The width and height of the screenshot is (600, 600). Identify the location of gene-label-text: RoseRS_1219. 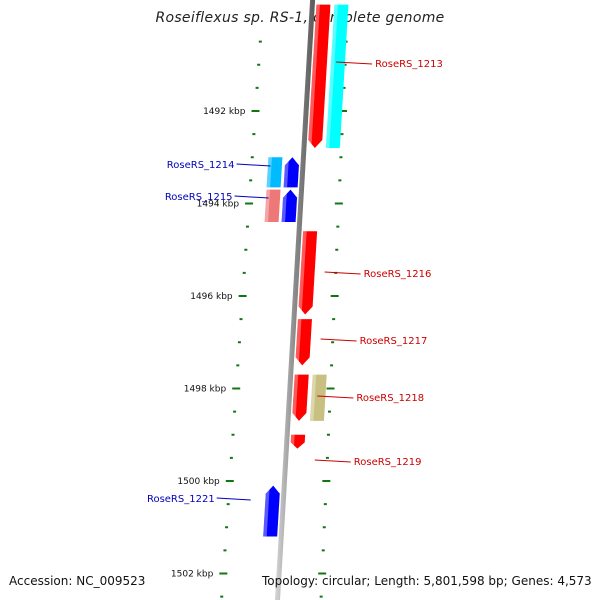
(388, 462).